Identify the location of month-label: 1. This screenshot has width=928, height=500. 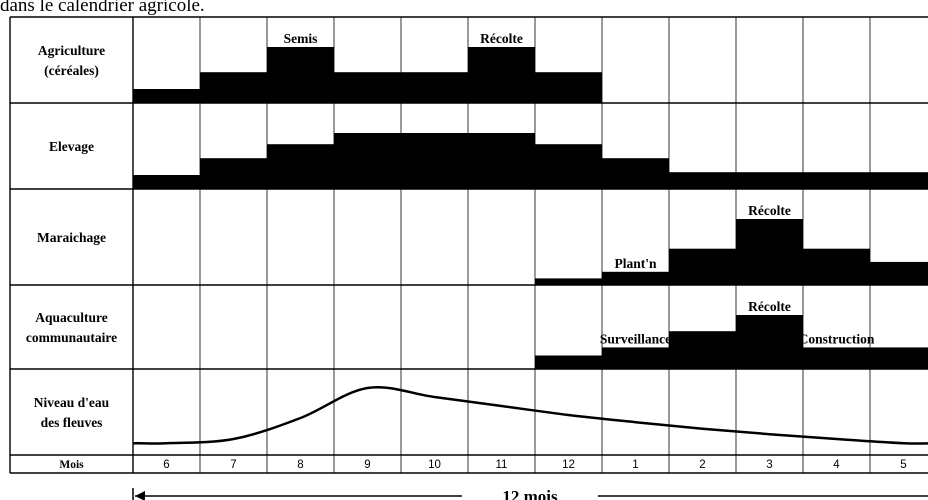
(635, 465).